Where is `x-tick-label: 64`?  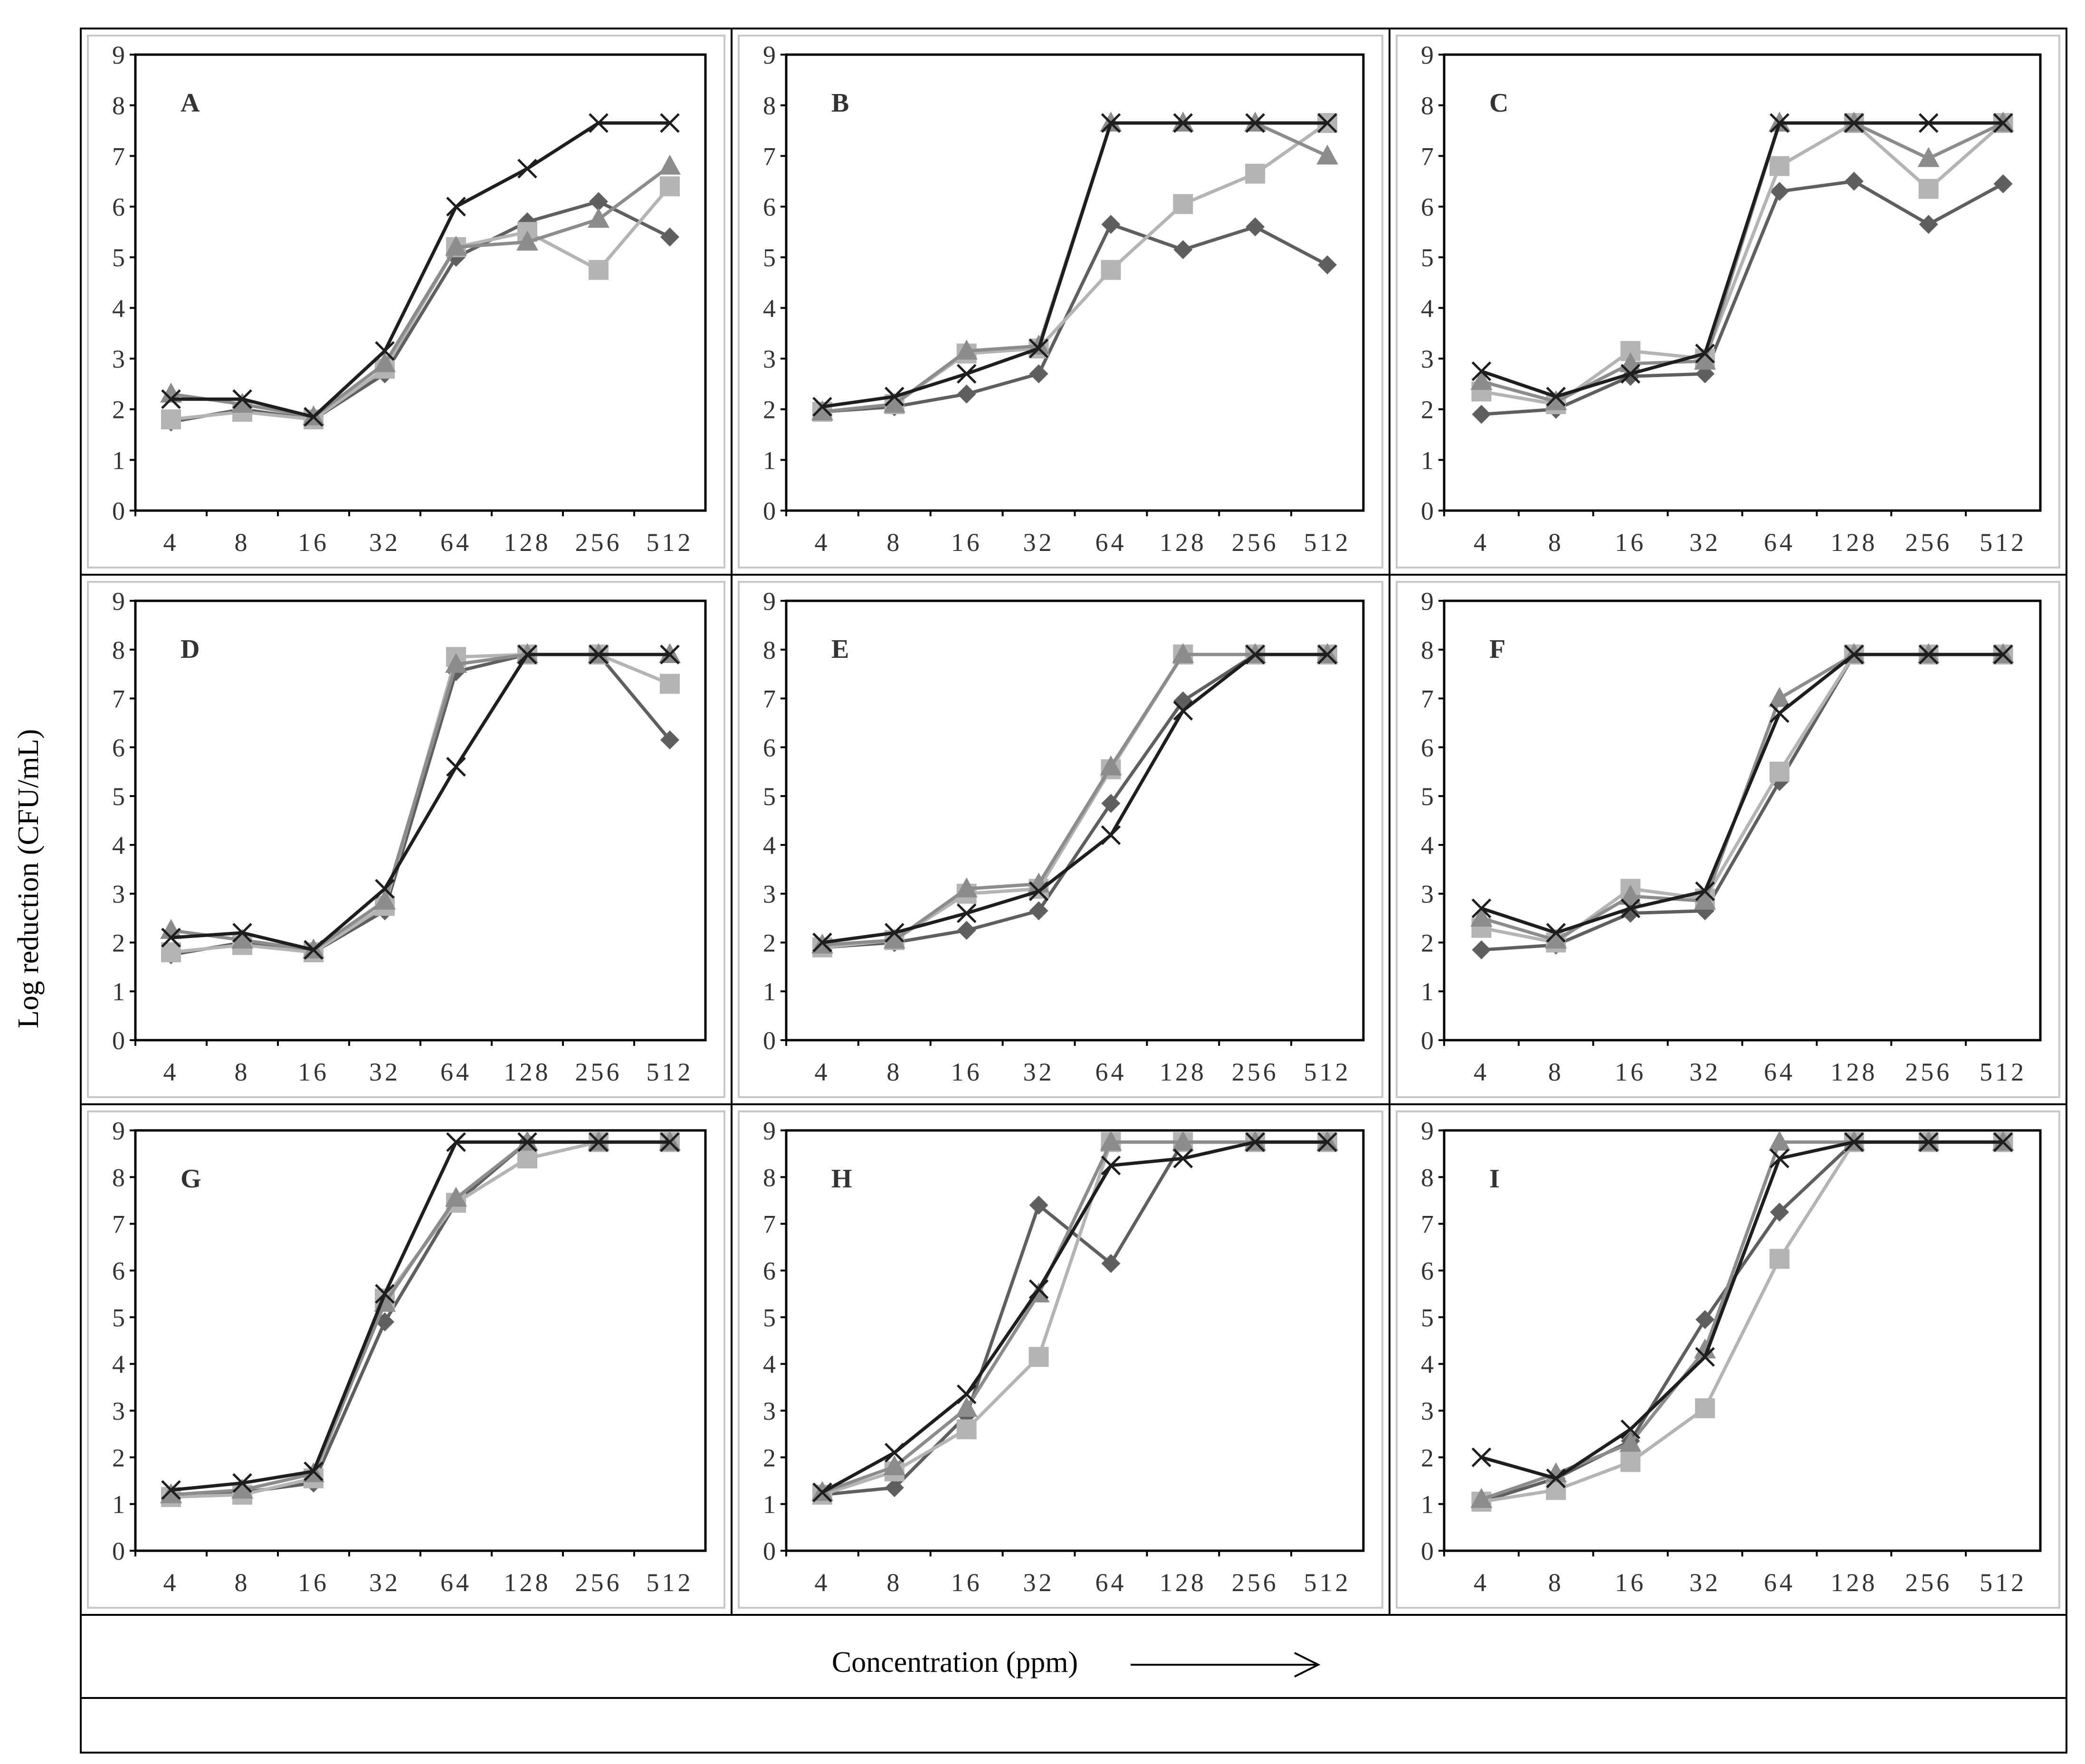 x-tick-label: 64 is located at coordinates (456, 1072).